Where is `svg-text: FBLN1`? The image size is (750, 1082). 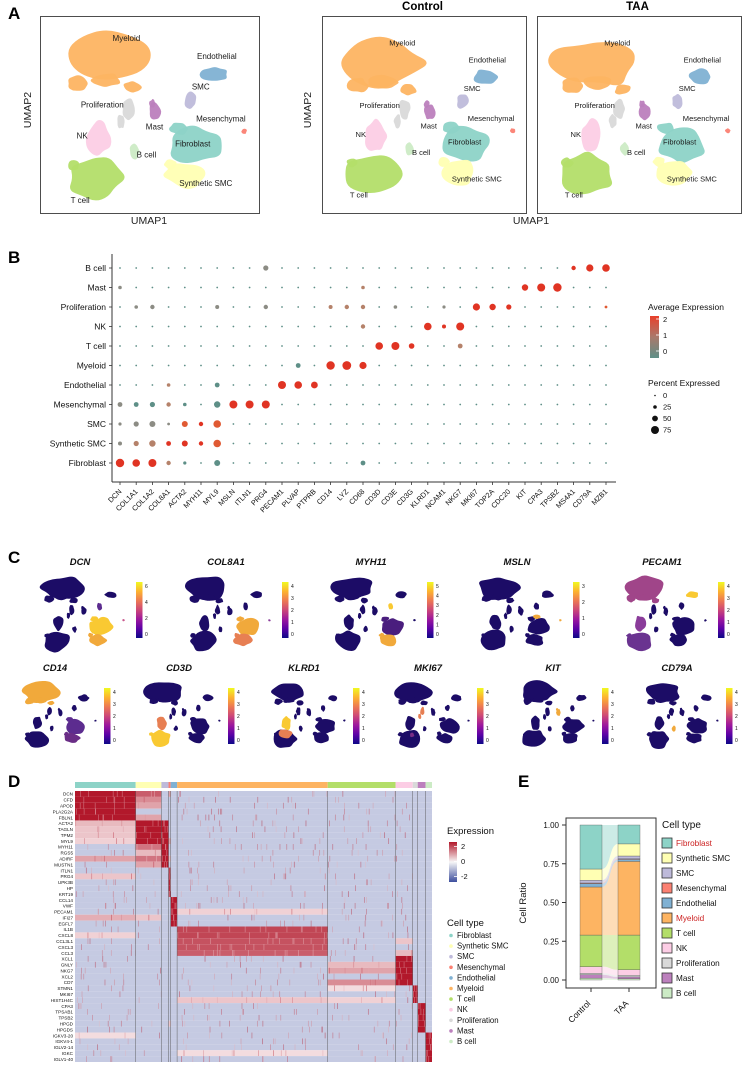
svg-text: FBLN1 is located at coordinates (66, 817).